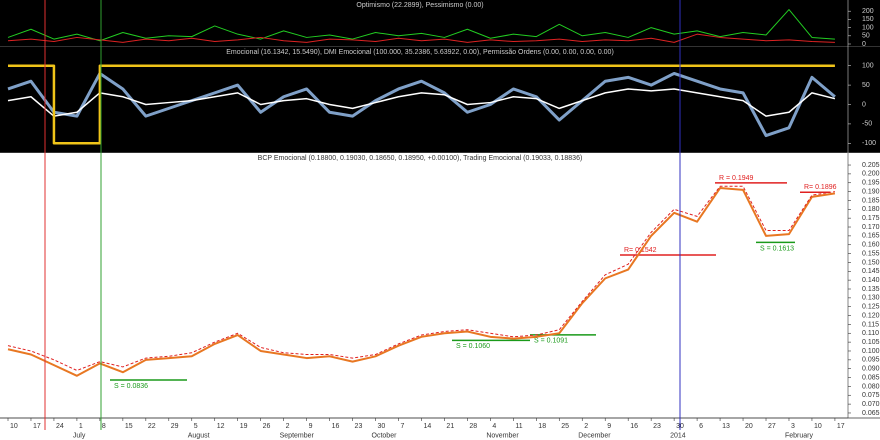 The image size is (880, 440). Describe the element at coordinates (871, 377) in the screenshot. I see `y-tick-label: 0.085` at that location.